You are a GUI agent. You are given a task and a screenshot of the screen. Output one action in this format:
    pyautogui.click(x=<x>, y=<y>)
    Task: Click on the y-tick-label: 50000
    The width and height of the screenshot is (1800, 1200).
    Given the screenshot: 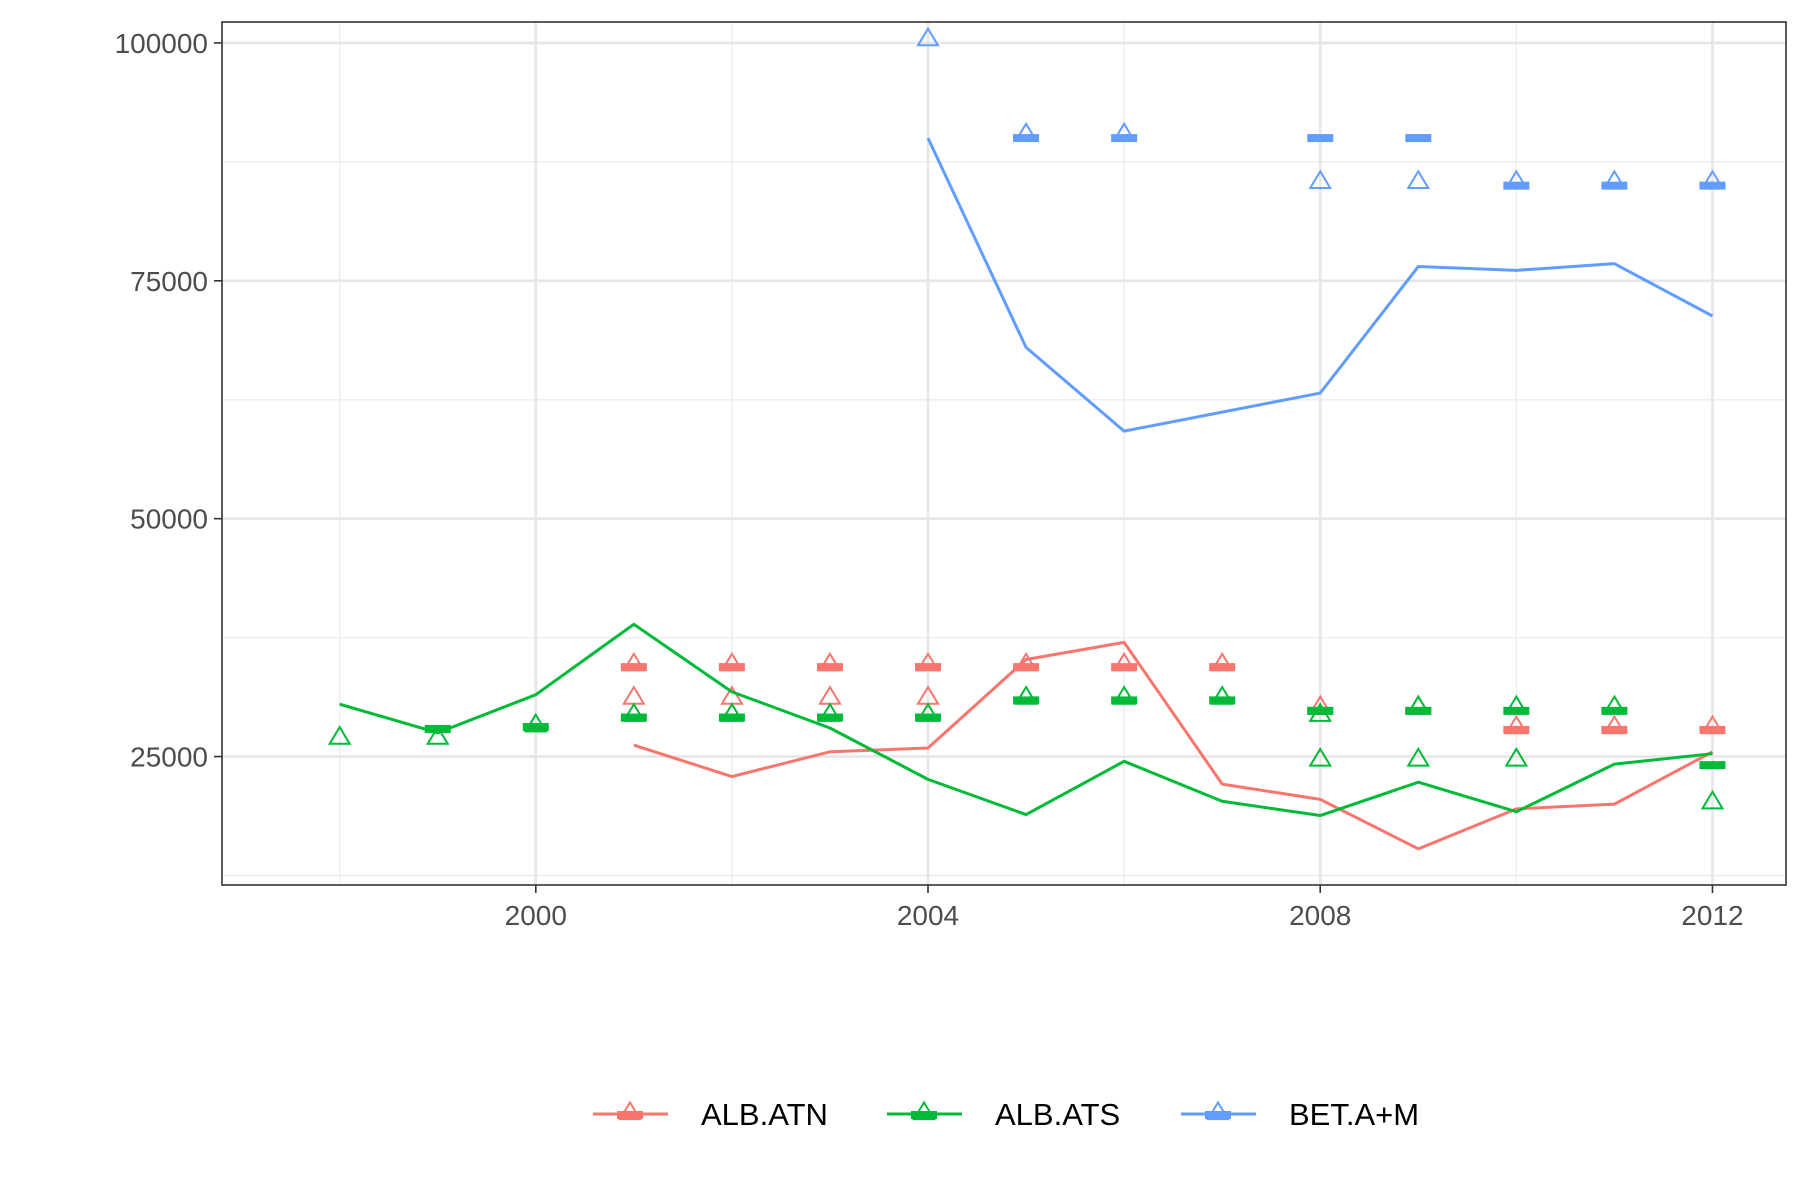 What is the action you would take?
    pyautogui.click(x=169, y=519)
    